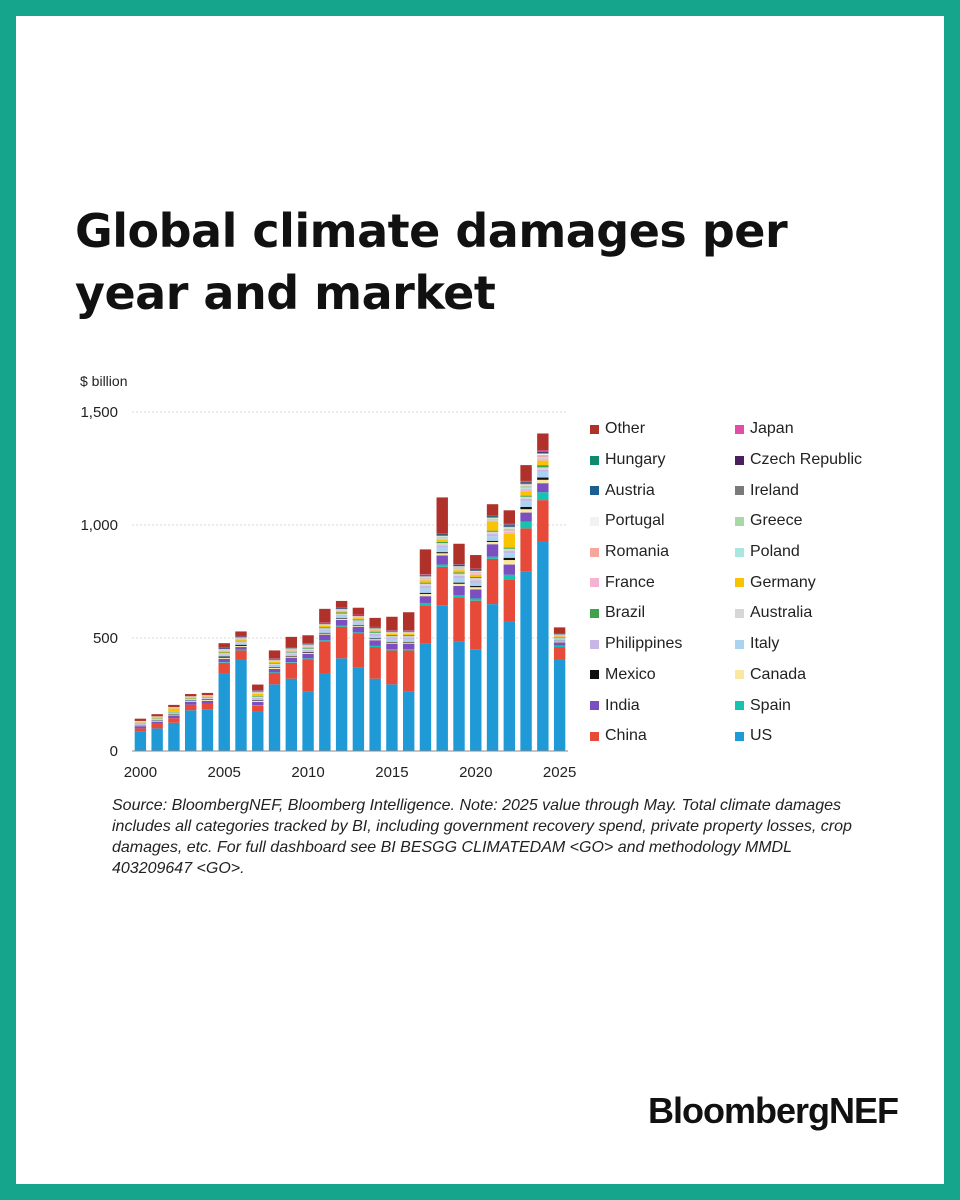 This screenshot has height=1200, width=960. What do you see at coordinates (442, 565) in the screenshot?
I see `bar-segment-spain-2018` at bounding box center [442, 565].